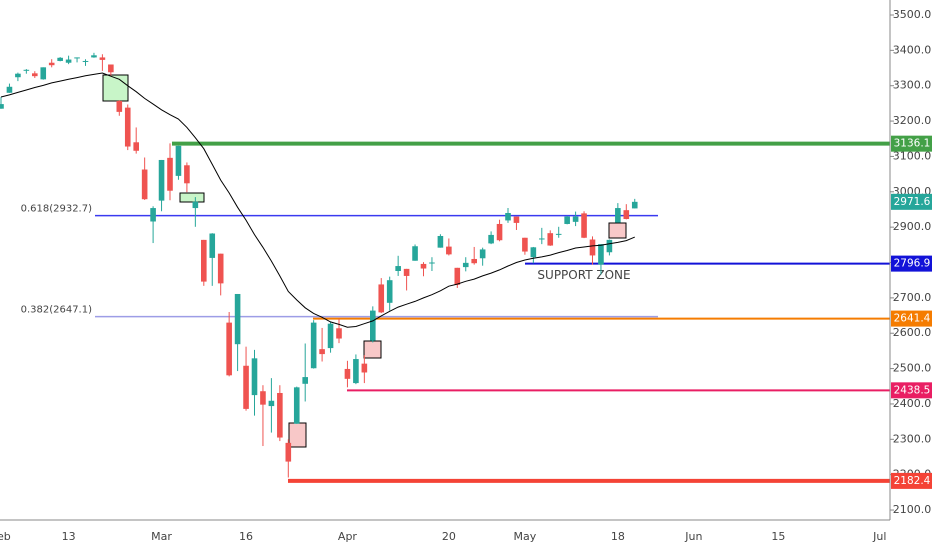 The height and width of the screenshot is (550, 932). What do you see at coordinates (5, 536) in the screenshot?
I see `x-tick-label: Feb` at bounding box center [5, 536].